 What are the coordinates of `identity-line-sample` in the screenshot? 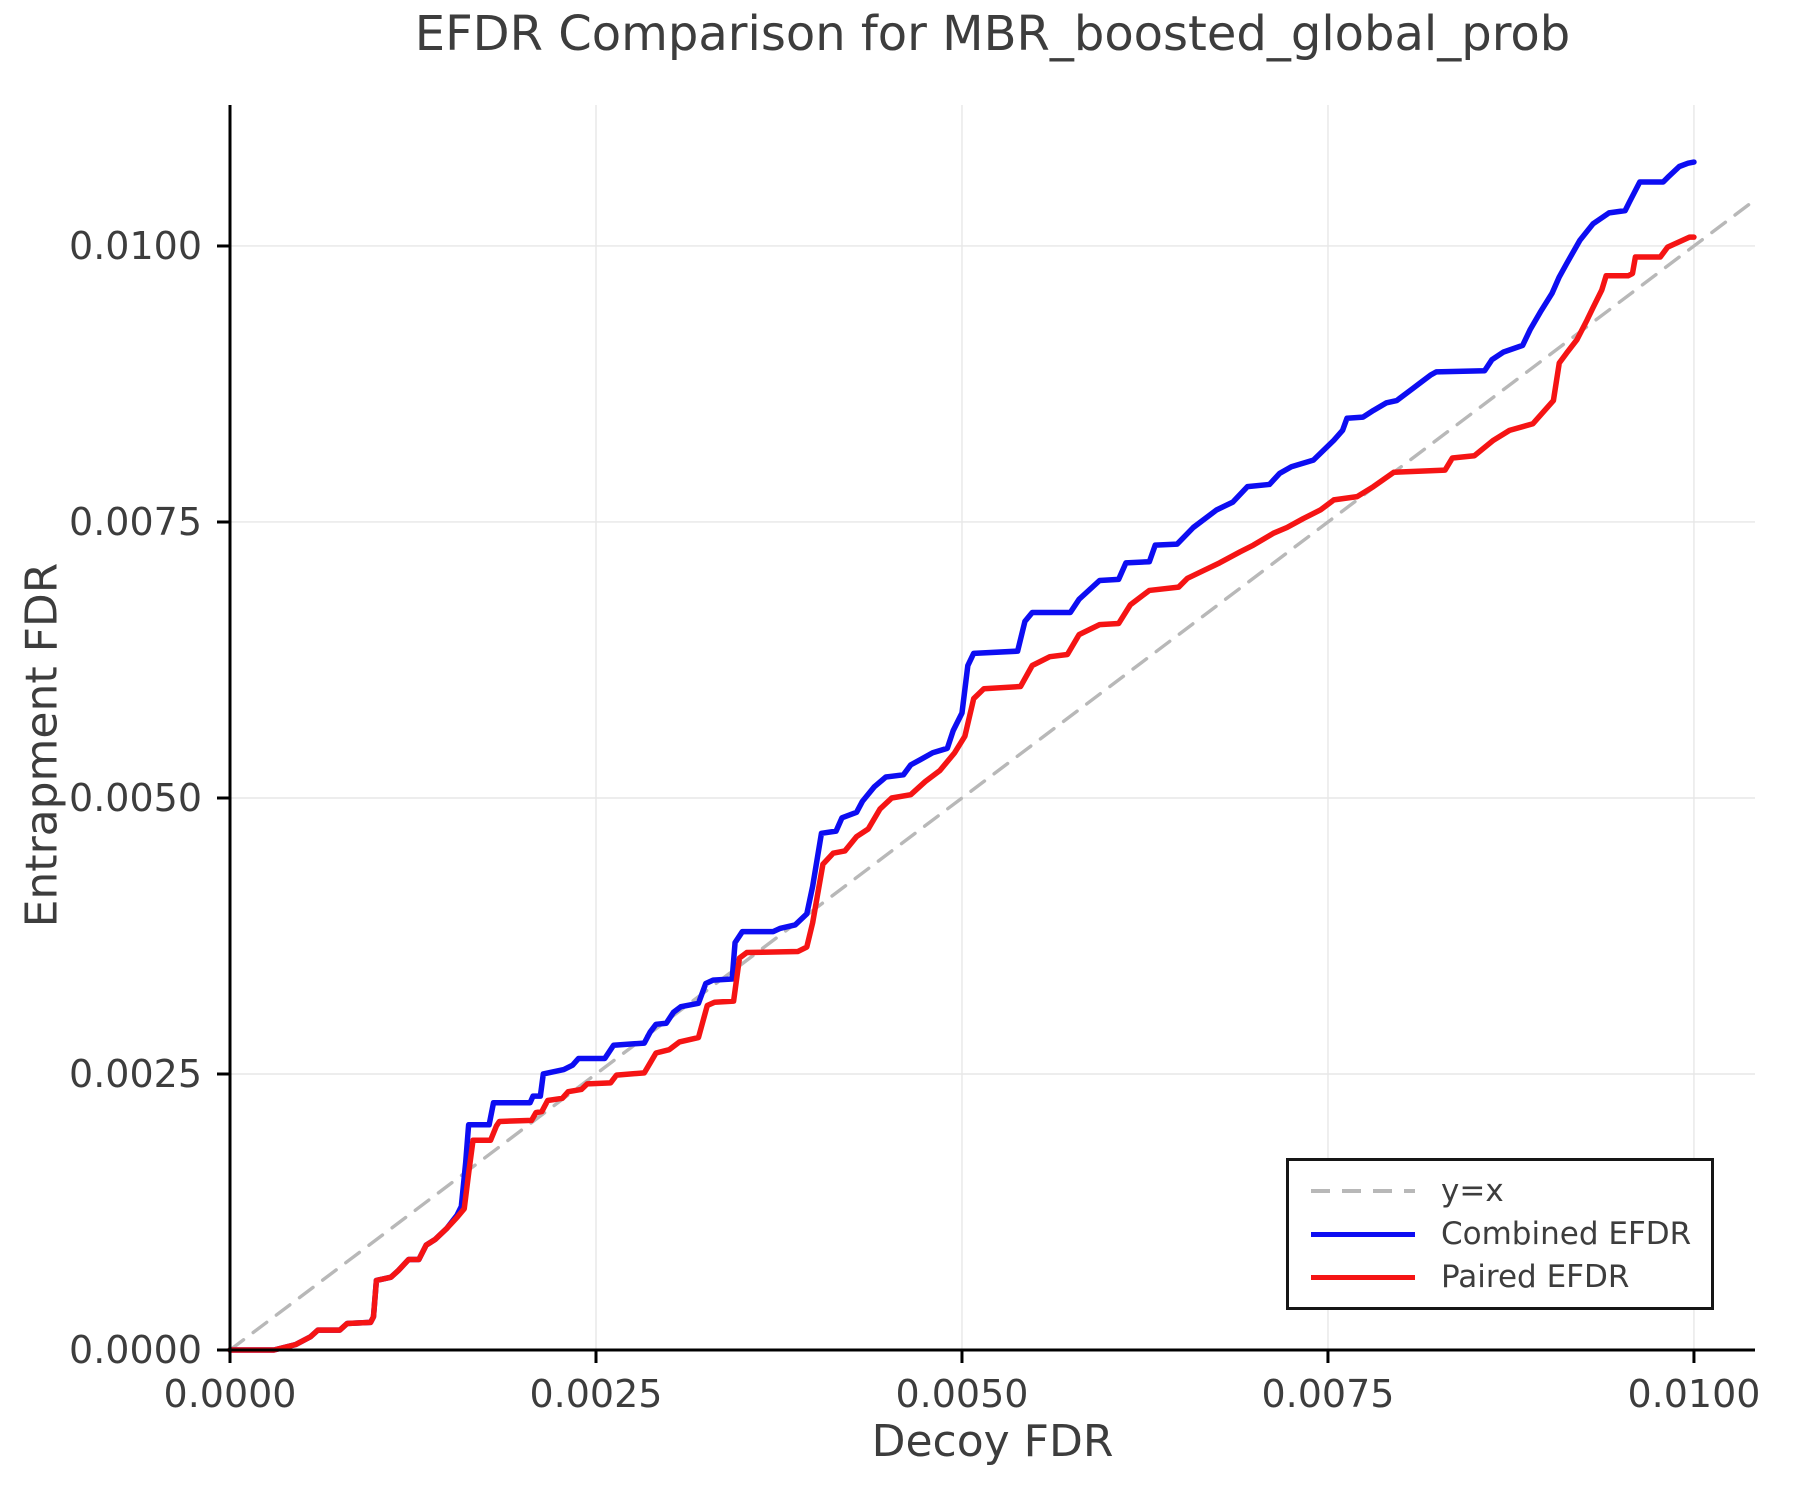 It's located at (1363, 1190).